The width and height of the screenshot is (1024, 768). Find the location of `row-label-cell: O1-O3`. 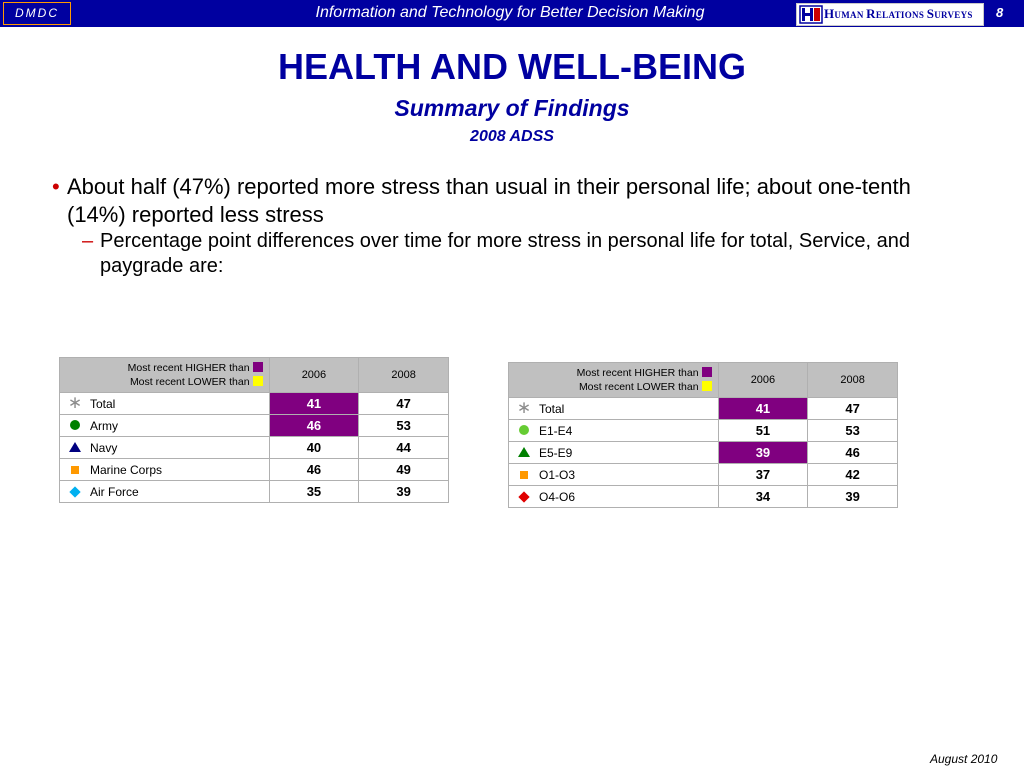

row-label-cell: O1-O3 is located at coordinates (613, 474).